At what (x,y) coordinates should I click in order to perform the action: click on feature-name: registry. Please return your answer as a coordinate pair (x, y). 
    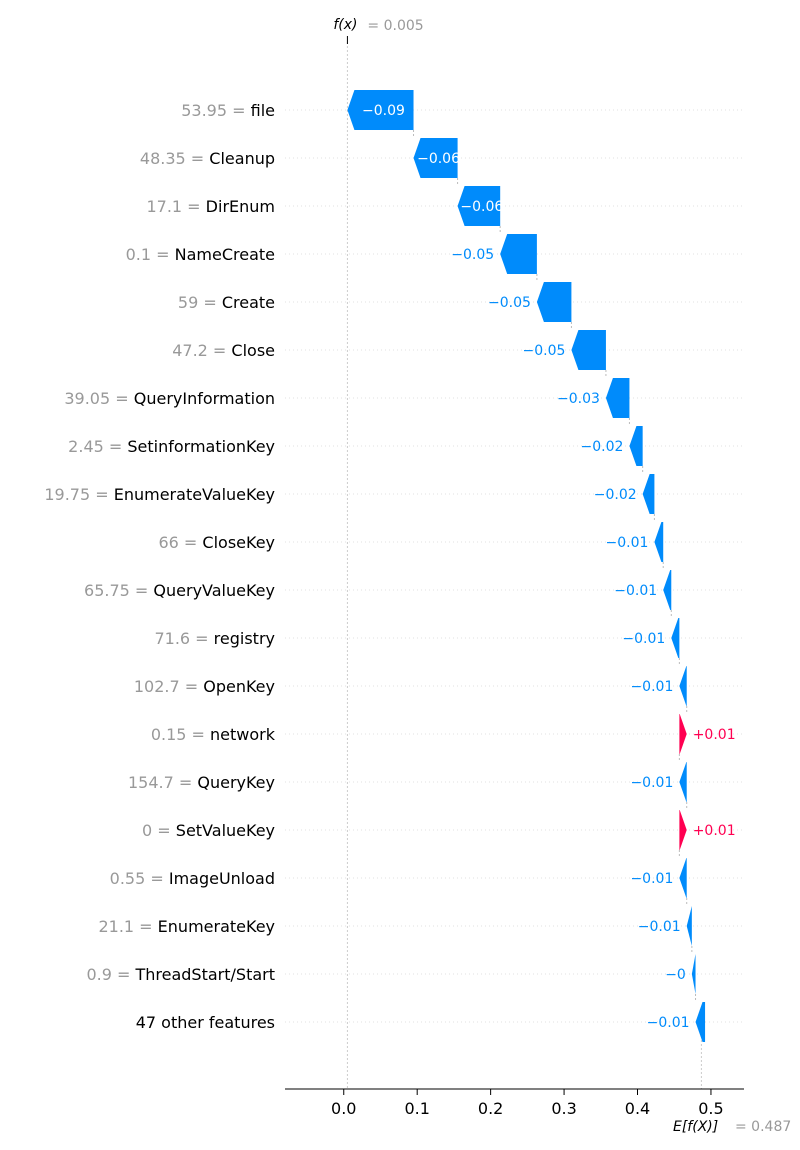
    Looking at the image, I should click on (244, 638).